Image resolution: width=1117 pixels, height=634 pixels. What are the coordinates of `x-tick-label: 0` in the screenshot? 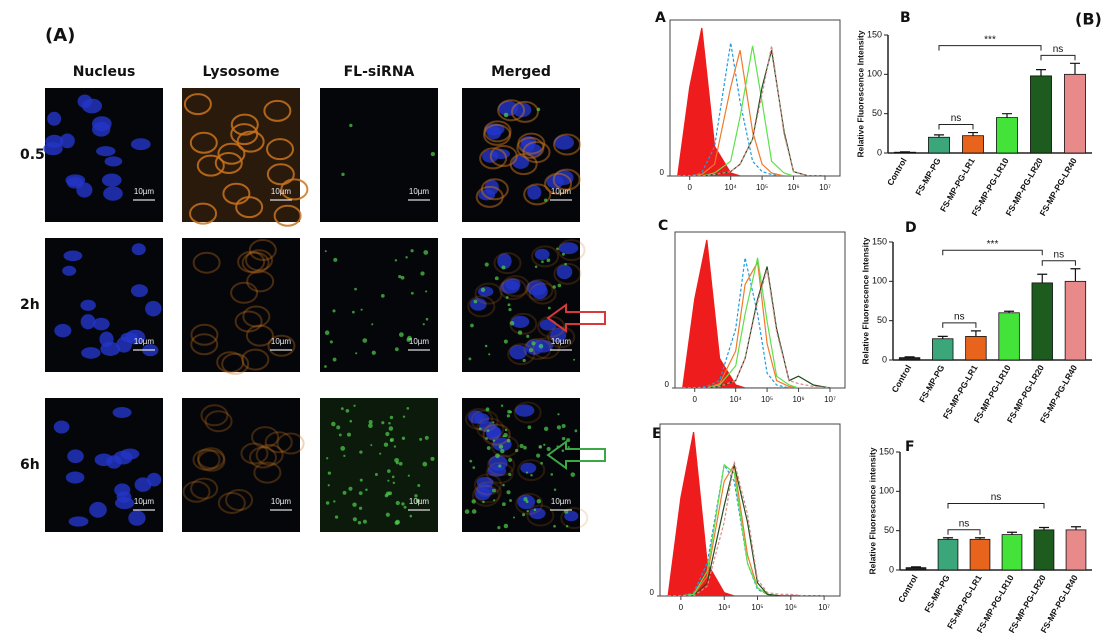 It's located at (694, 399).